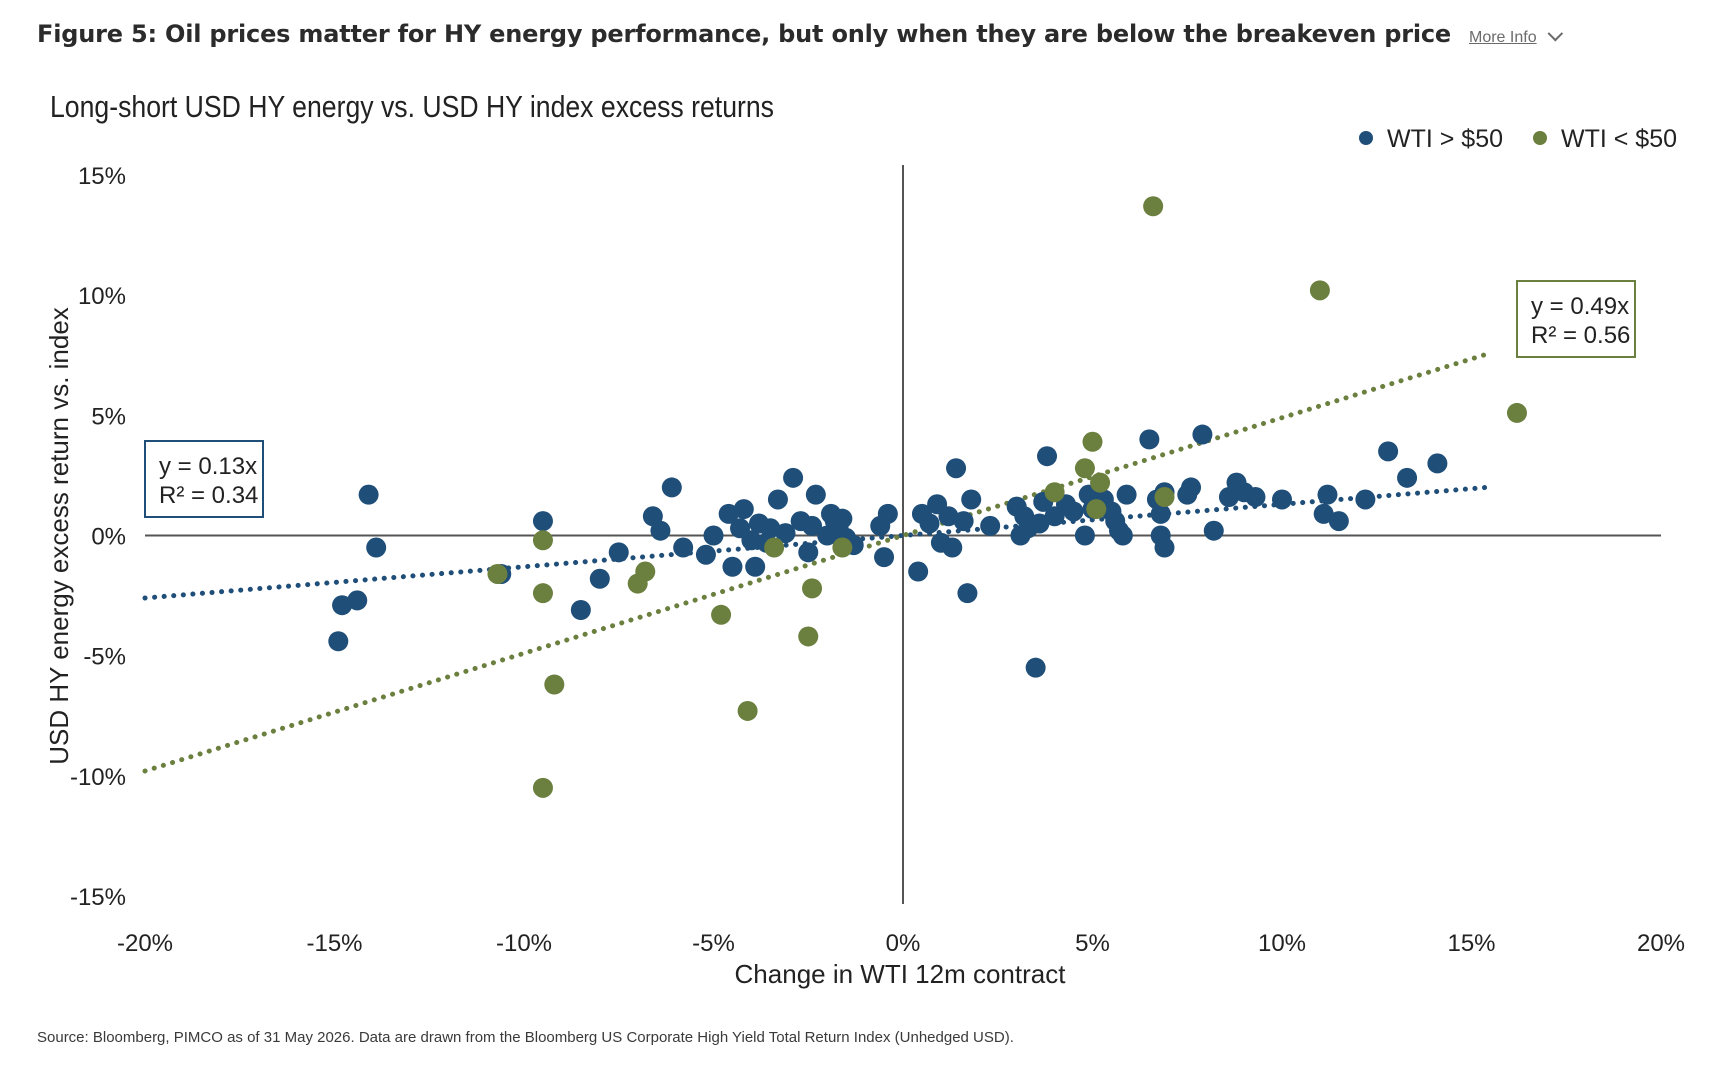 The image size is (1726, 1078). I want to click on x-tick-label: 20%, so click(1661, 943).